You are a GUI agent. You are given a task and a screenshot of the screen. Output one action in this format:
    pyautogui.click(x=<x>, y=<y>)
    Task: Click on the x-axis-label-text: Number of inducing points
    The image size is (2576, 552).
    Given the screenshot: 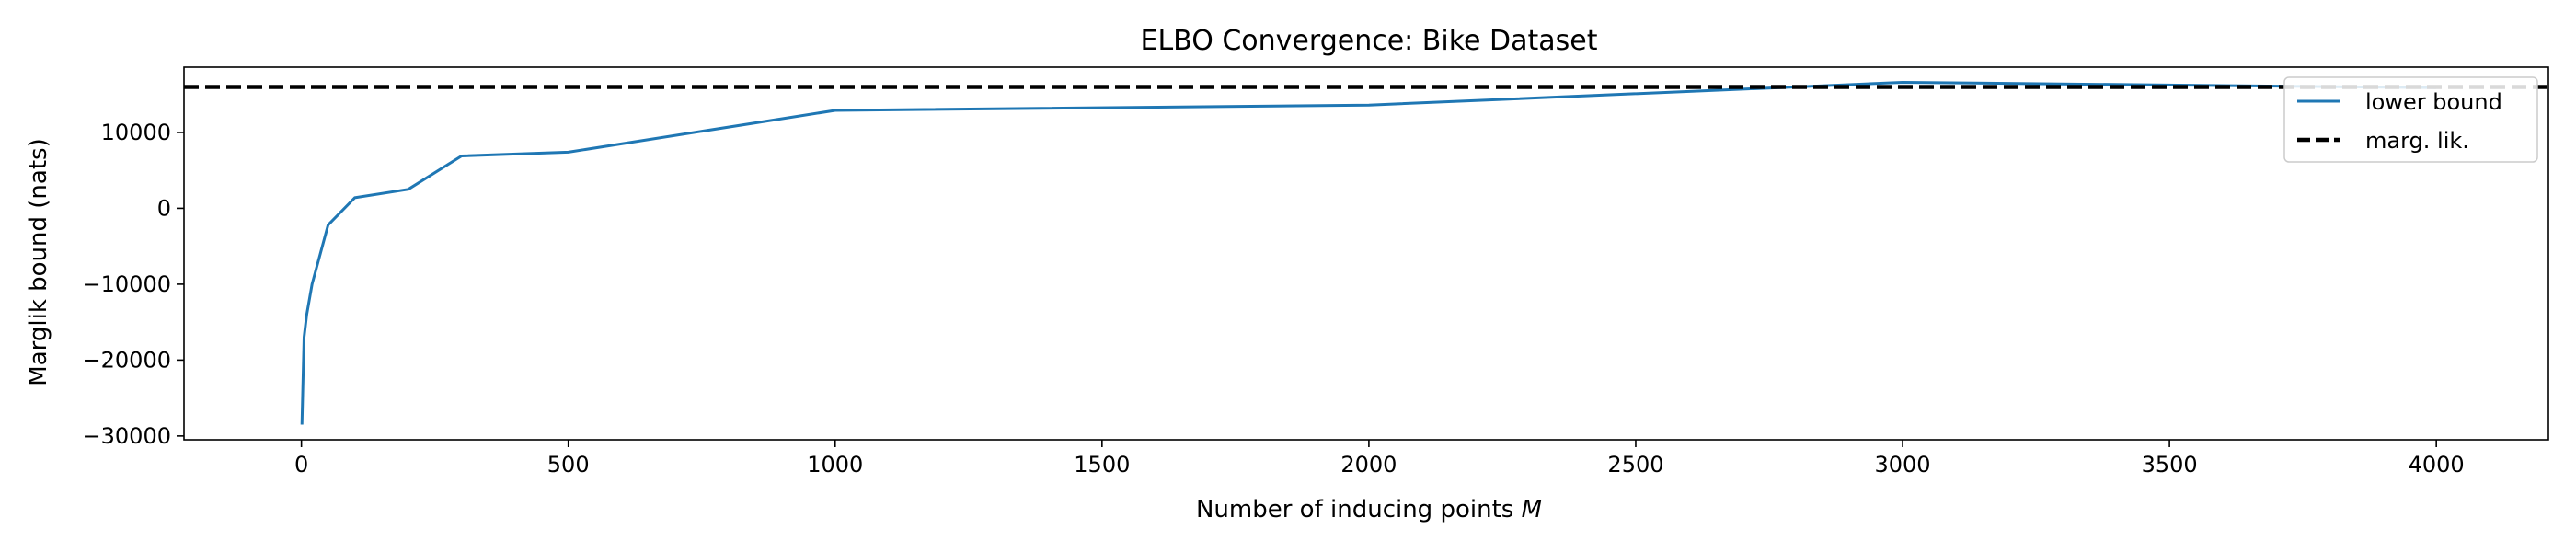 What is the action you would take?
    pyautogui.click(x=1354, y=509)
    